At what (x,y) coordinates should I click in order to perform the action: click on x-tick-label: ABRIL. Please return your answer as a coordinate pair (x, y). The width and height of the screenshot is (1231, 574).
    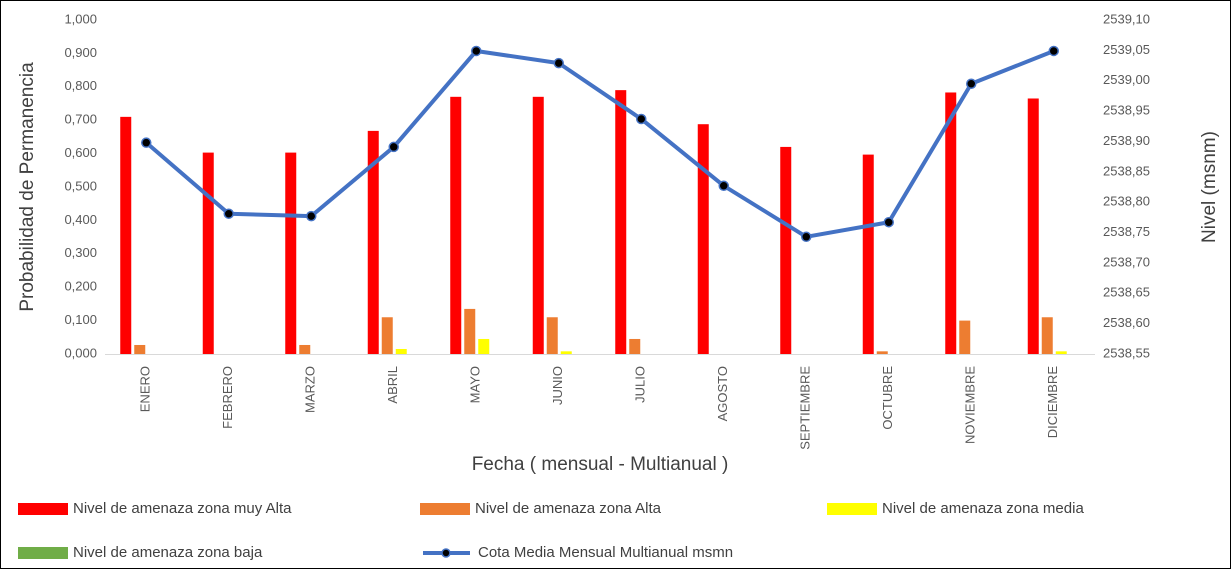
    Looking at the image, I should click on (392, 385).